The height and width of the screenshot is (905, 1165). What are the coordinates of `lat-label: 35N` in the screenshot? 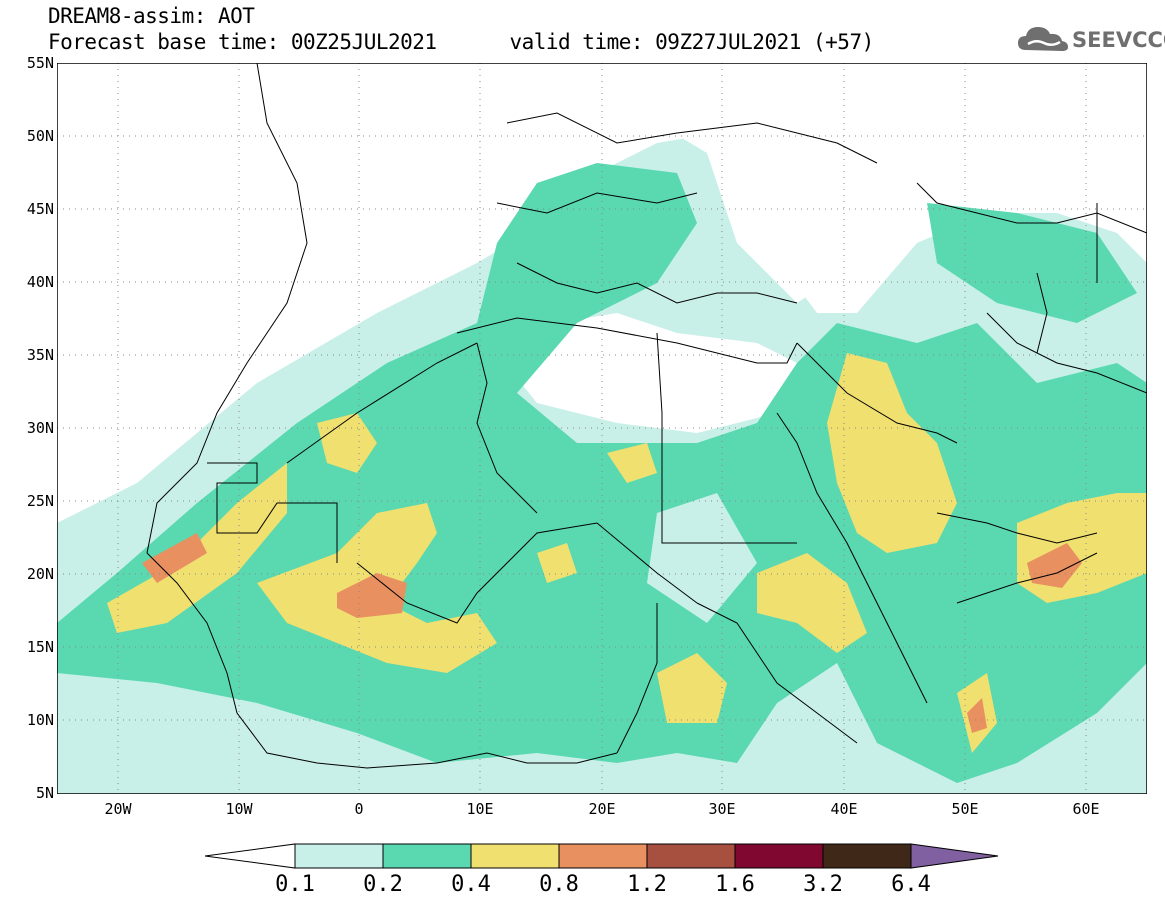 It's located at (40, 355).